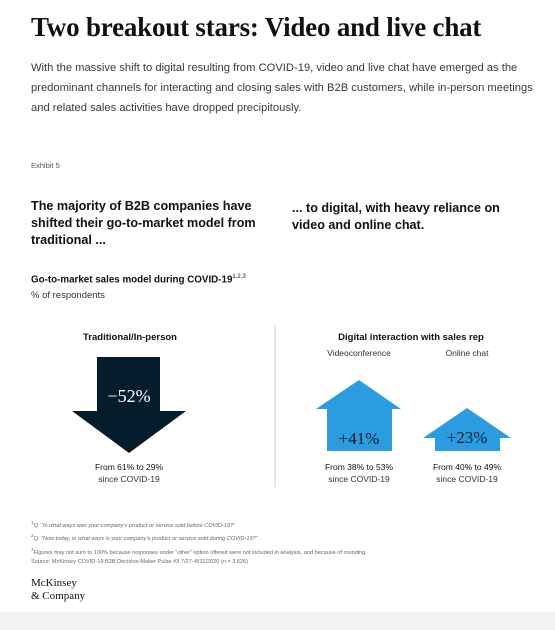 Image resolution: width=555 pixels, height=630 pixels. I want to click on arrow-online-chat-mark, so click(467, 429).